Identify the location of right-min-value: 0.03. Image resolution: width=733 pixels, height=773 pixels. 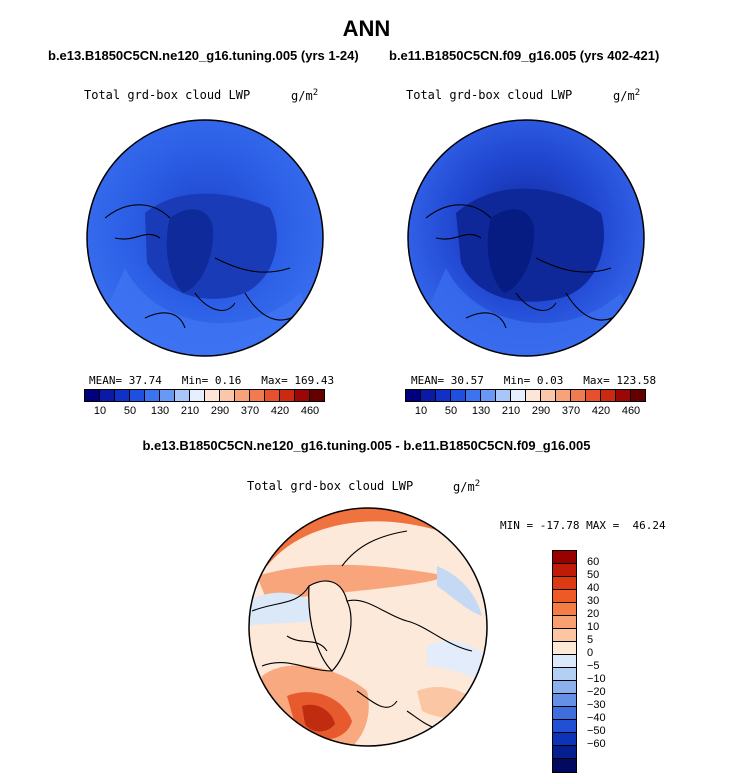
(550, 380).